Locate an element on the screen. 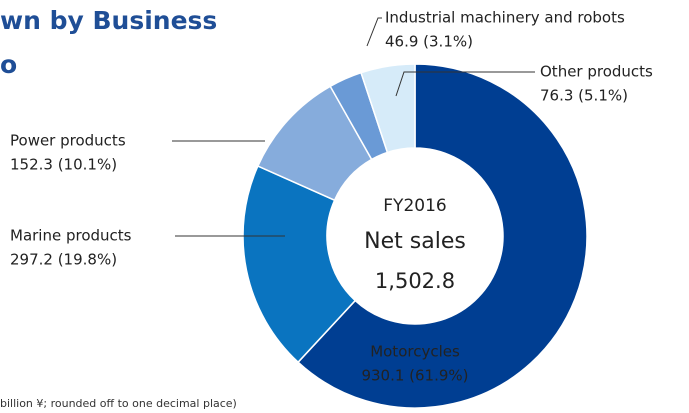 The image size is (689, 413). category-label: Industrial machinery and robots is located at coordinates (505, 18).